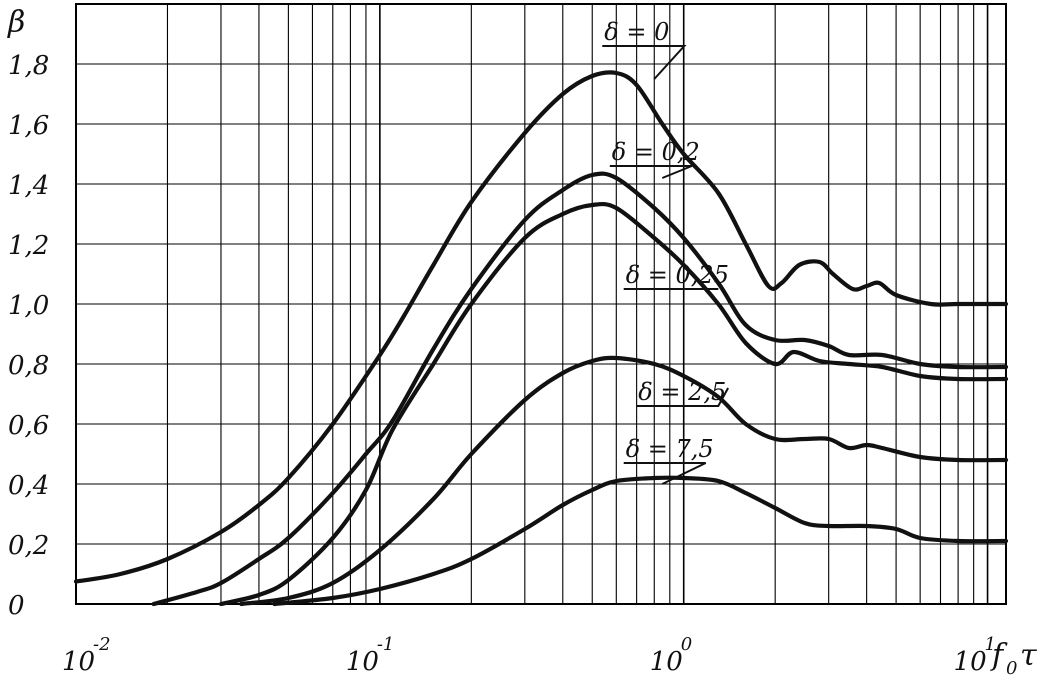  What do you see at coordinates (666, 240) in the screenshot?
I see `series-labels: δ = 0 δ = 0,2 δ = 0,25 δ = 2,5 δ = 7,5` at bounding box center [666, 240].